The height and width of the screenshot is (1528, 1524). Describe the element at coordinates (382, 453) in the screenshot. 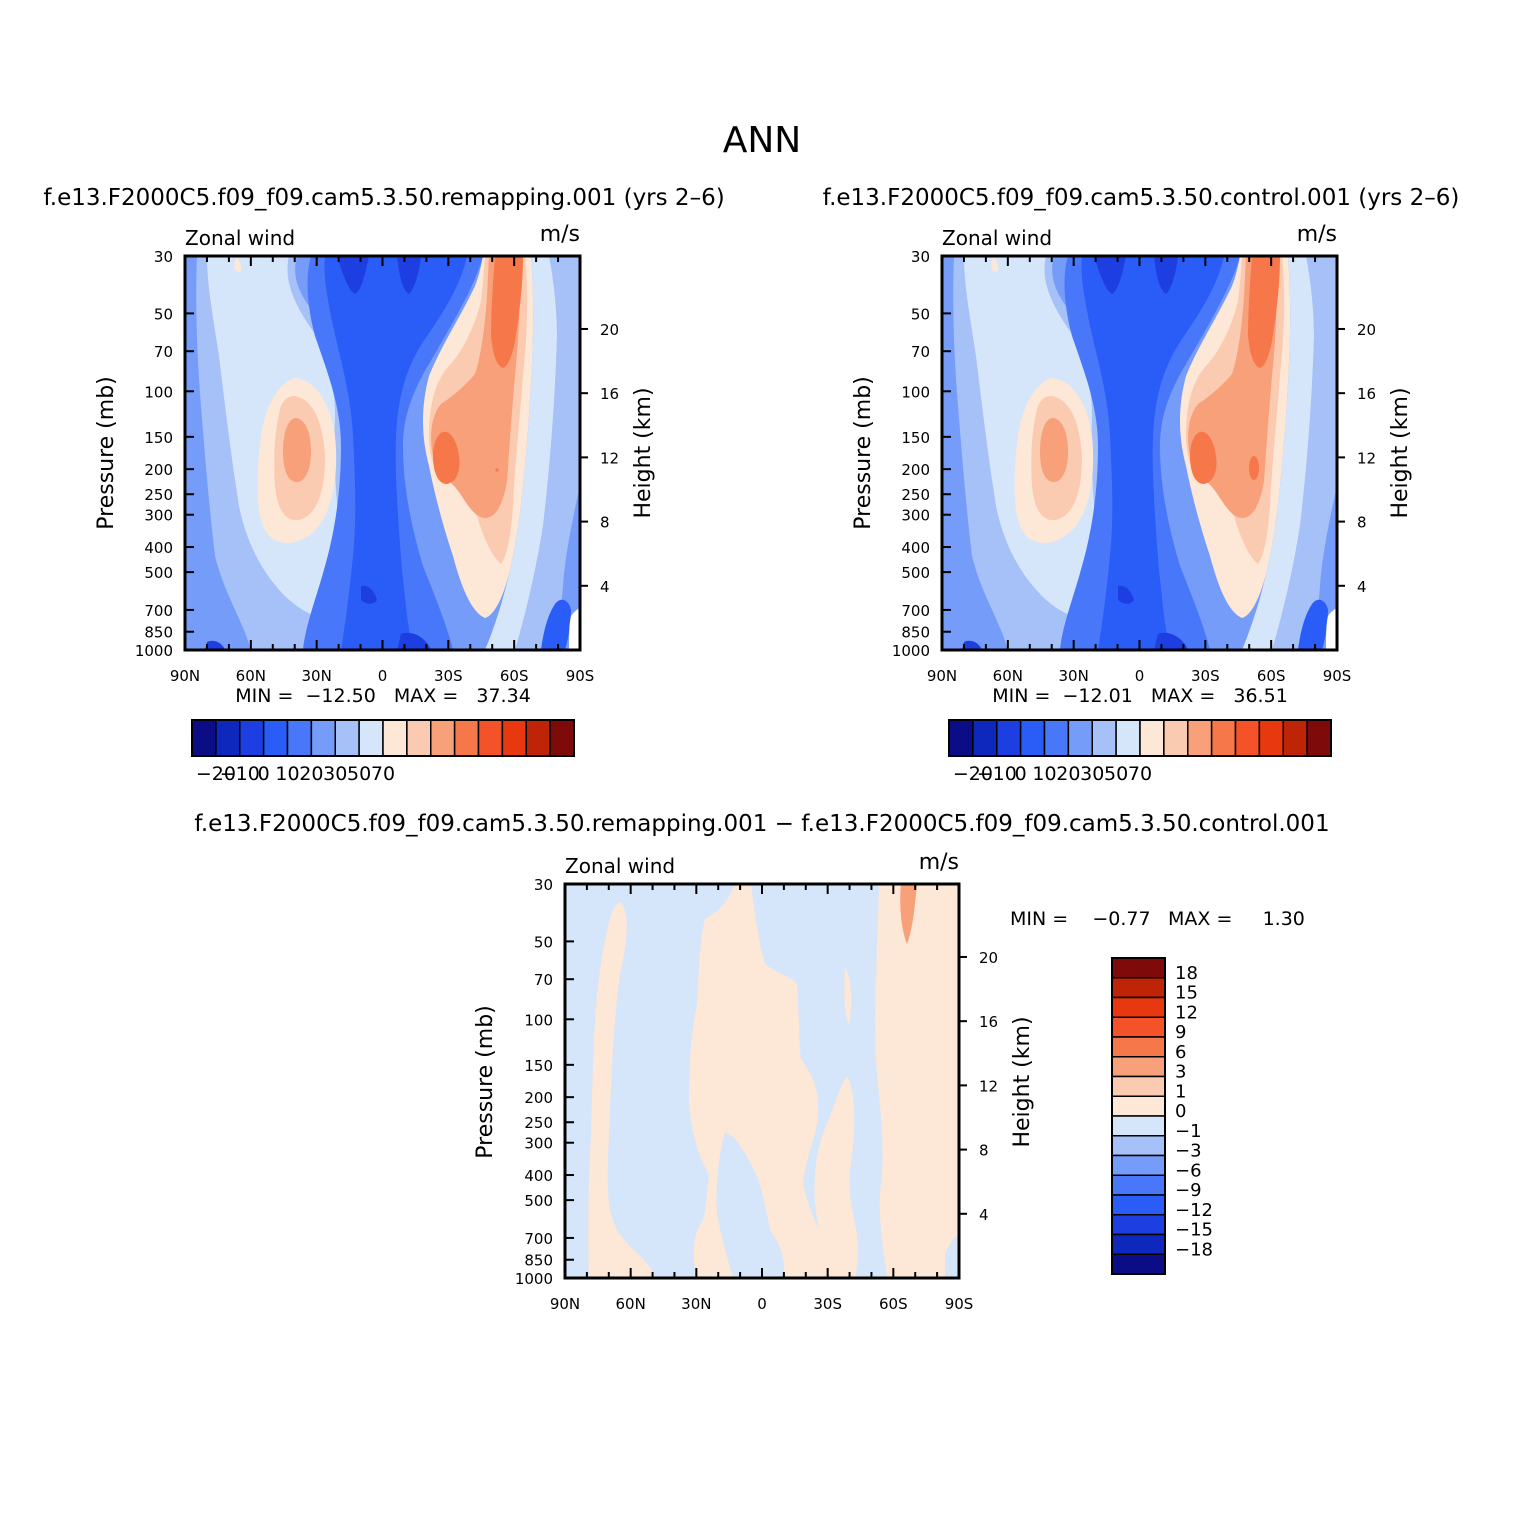

I see `contour-plot-remapping` at that location.